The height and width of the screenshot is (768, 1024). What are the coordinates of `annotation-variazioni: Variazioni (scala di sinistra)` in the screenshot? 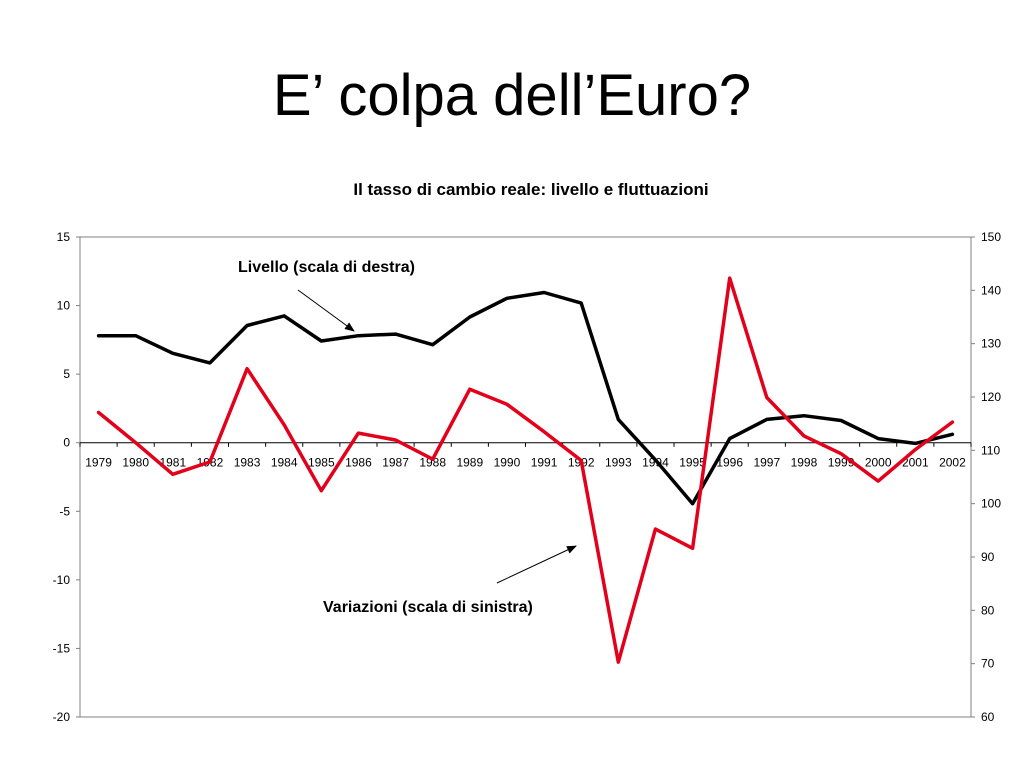 It's located at (428, 607).